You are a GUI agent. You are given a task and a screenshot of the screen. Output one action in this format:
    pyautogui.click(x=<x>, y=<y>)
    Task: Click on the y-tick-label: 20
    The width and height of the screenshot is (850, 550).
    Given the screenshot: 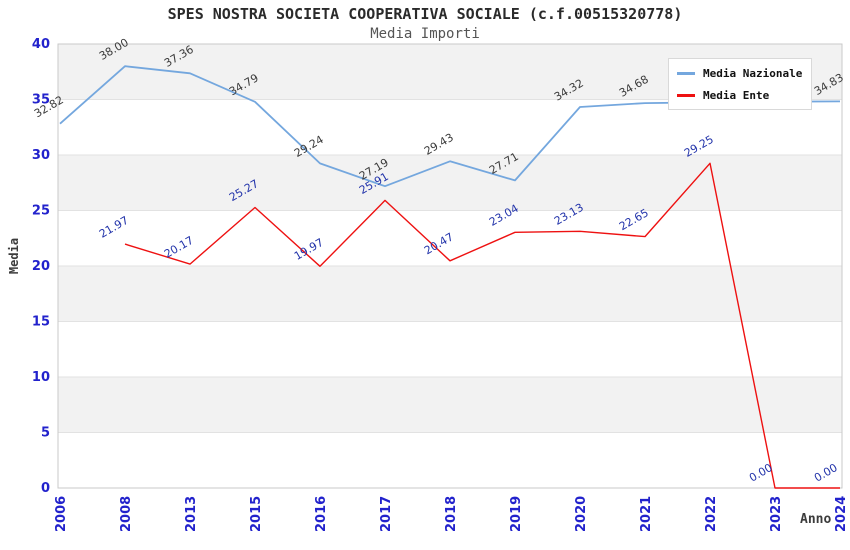 What is the action you would take?
    pyautogui.click(x=41, y=266)
    